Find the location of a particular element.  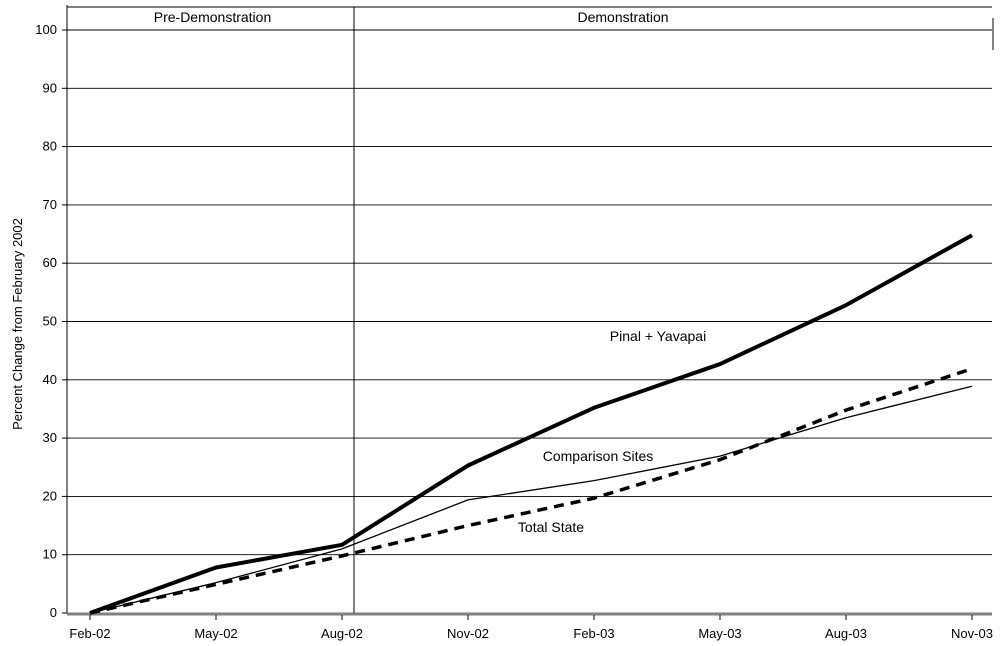

y-tick-label-100: 100 is located at coordinates (46, 29).